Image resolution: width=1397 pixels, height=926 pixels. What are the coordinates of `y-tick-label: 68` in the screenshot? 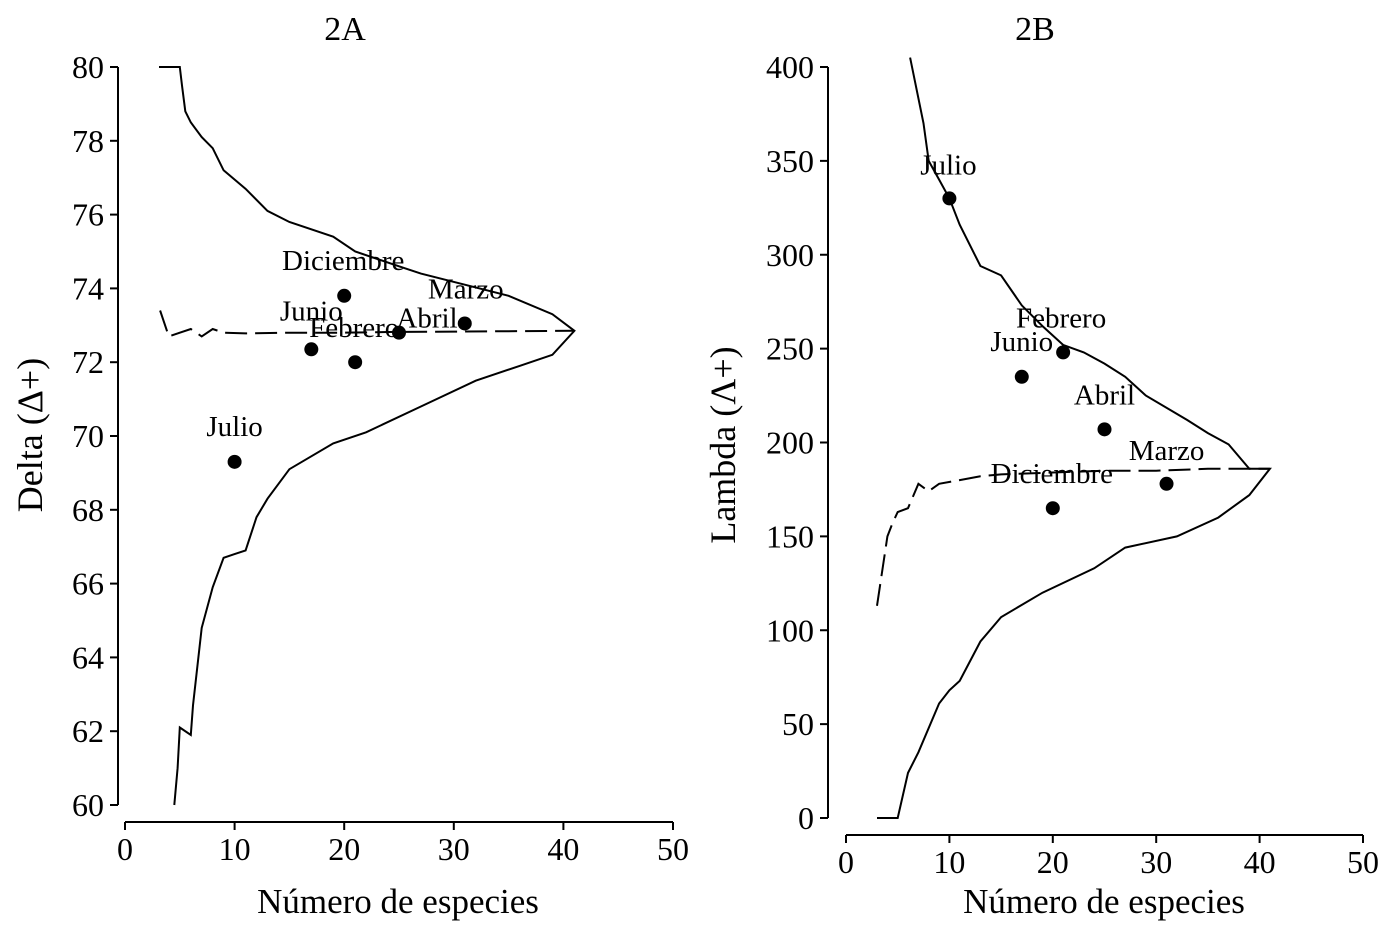 It's located at (88, 510).